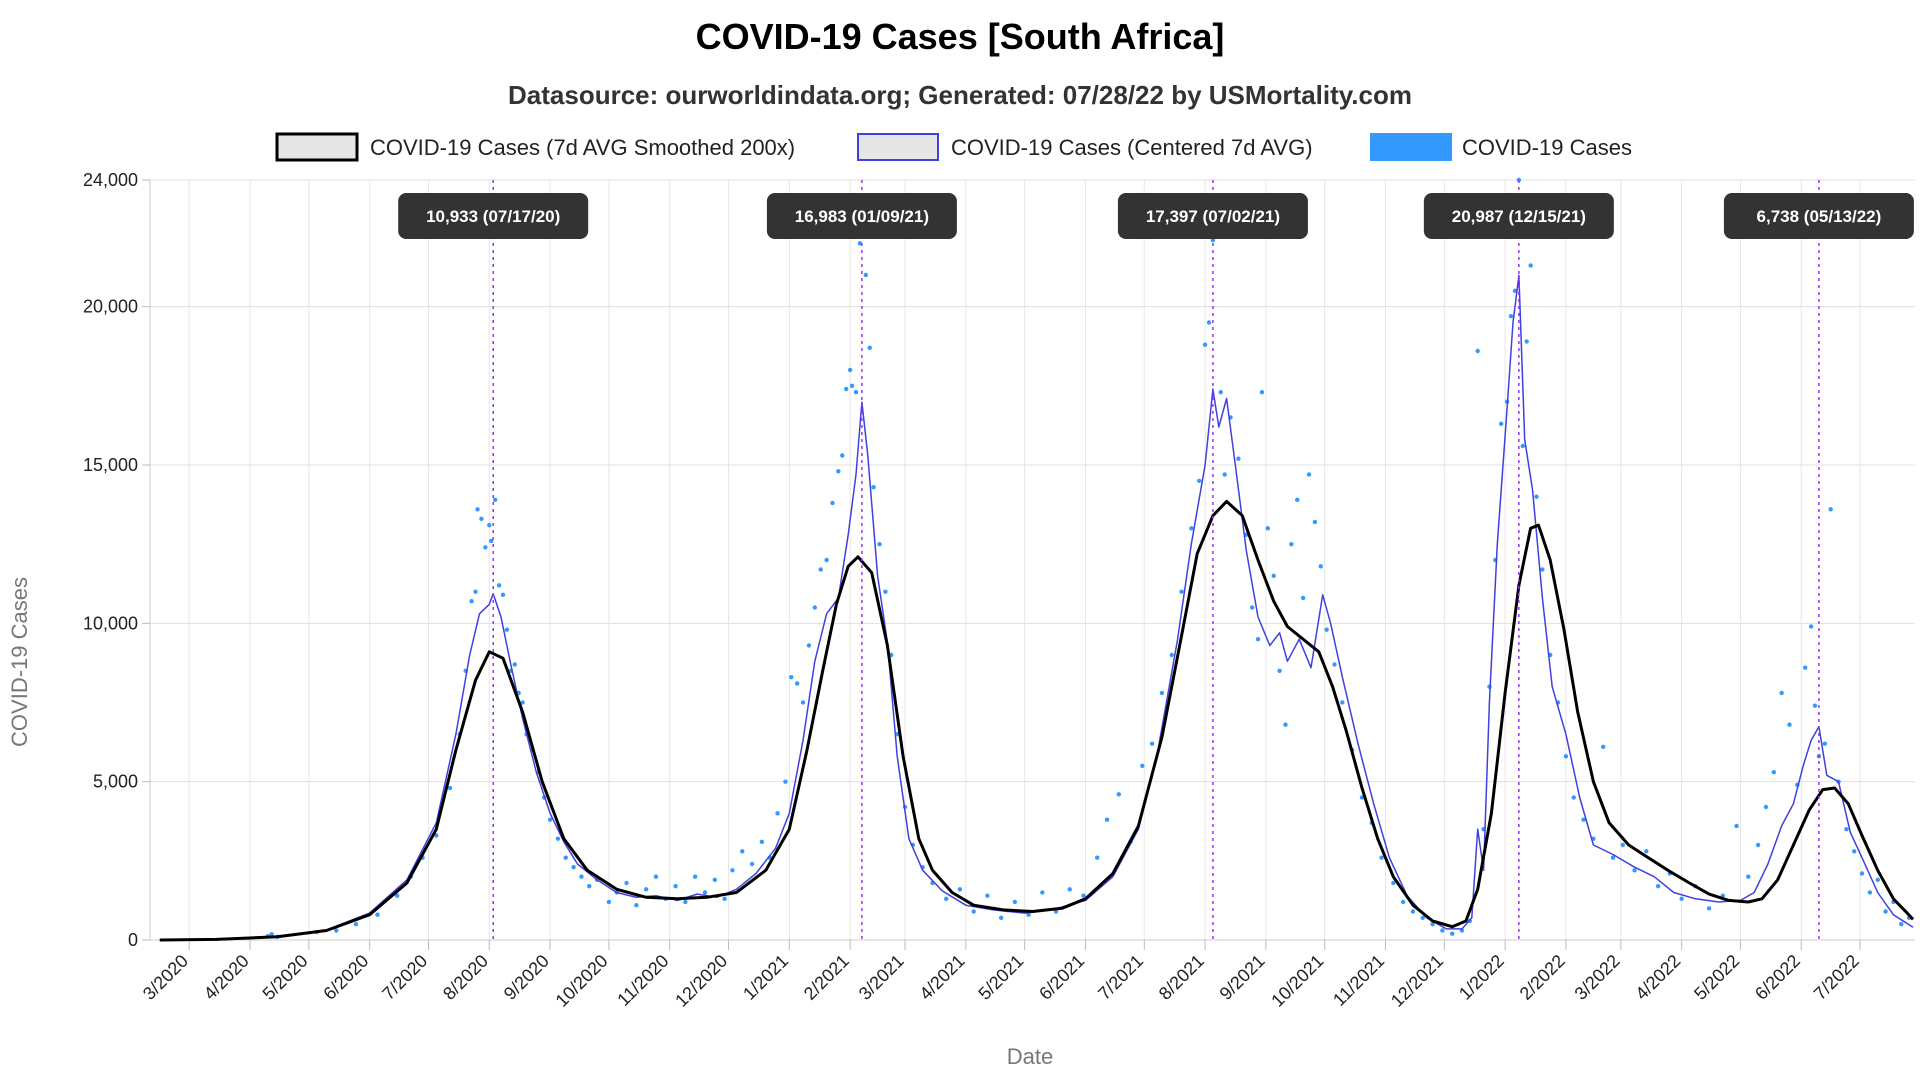 This screenshot has height=1080, width=1920. What do you see at coordinates (133, 940) in the screenshot?
I see `y-tick-label: 0` at bounding box center [133, 940].